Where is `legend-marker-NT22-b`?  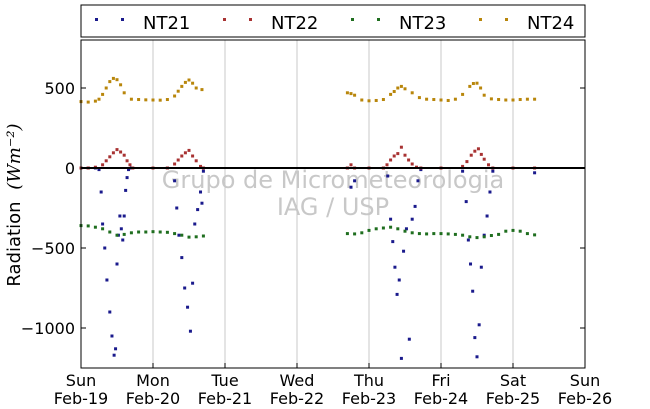
legend-marker-NT22-b is located at coordinates (250, 19).